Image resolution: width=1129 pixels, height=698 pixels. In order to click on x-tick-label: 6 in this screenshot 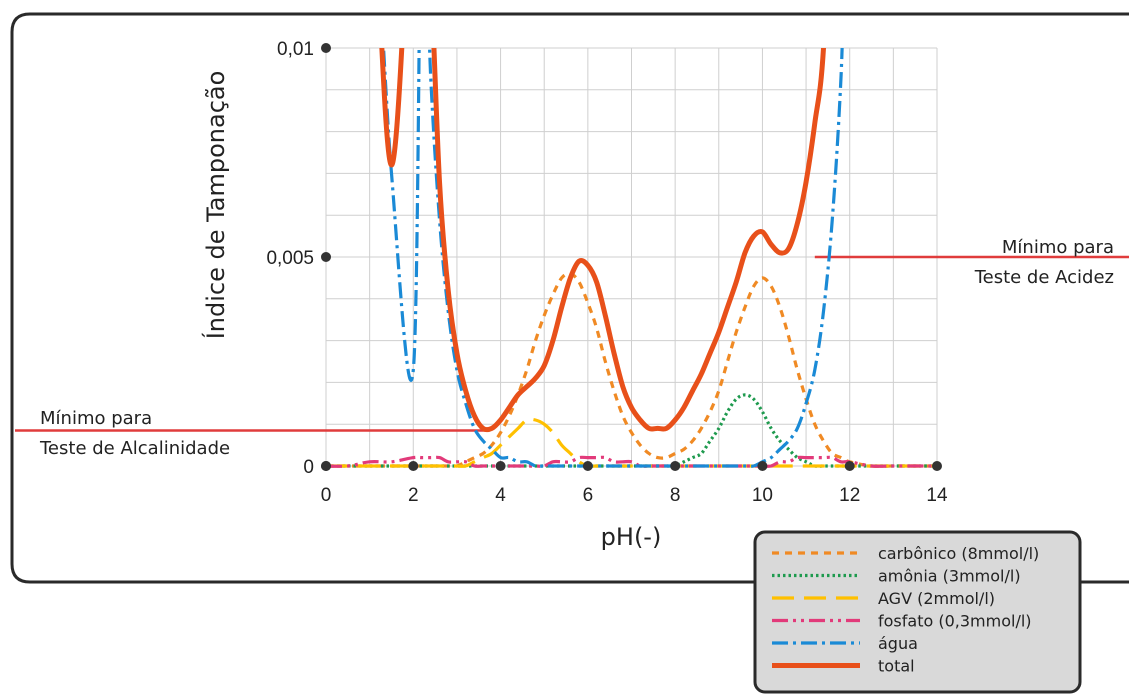, I will do `click(588, 495)`.